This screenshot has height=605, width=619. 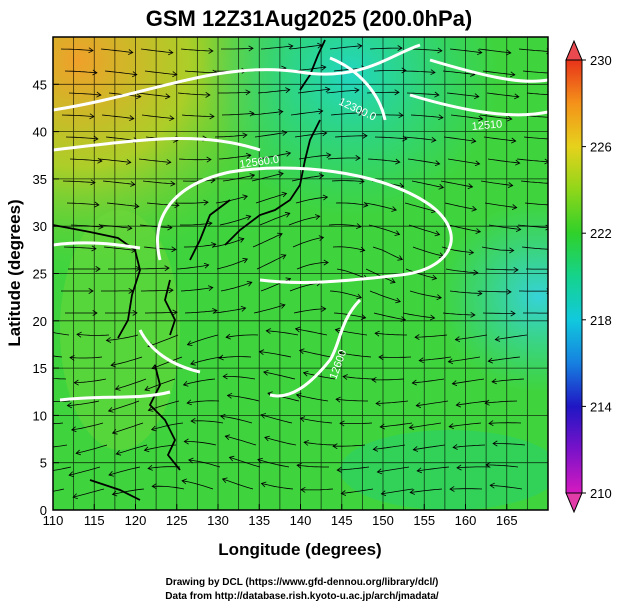 I want to click on x-tick-label: 135, so click(x=259, y=520).